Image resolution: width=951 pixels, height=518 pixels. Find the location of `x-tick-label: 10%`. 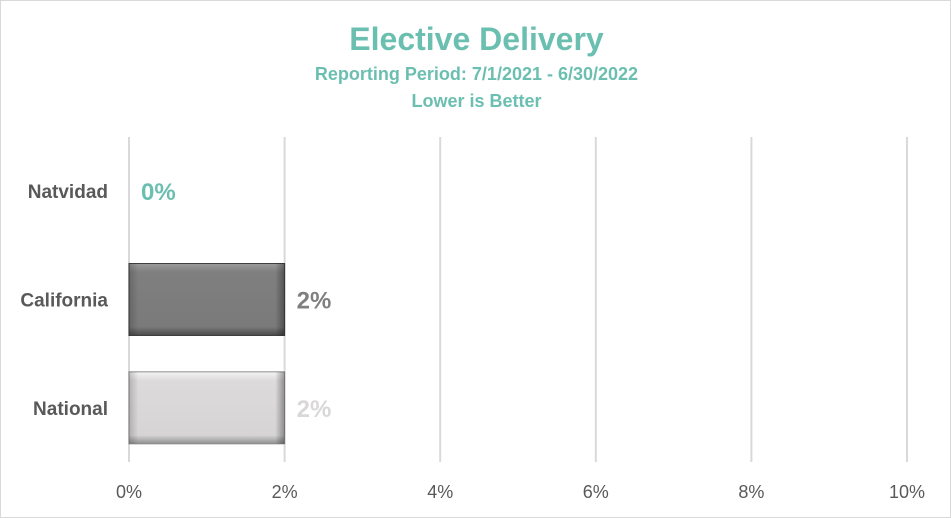

x-tick-label: 10% is located at coordinates (907, 492).